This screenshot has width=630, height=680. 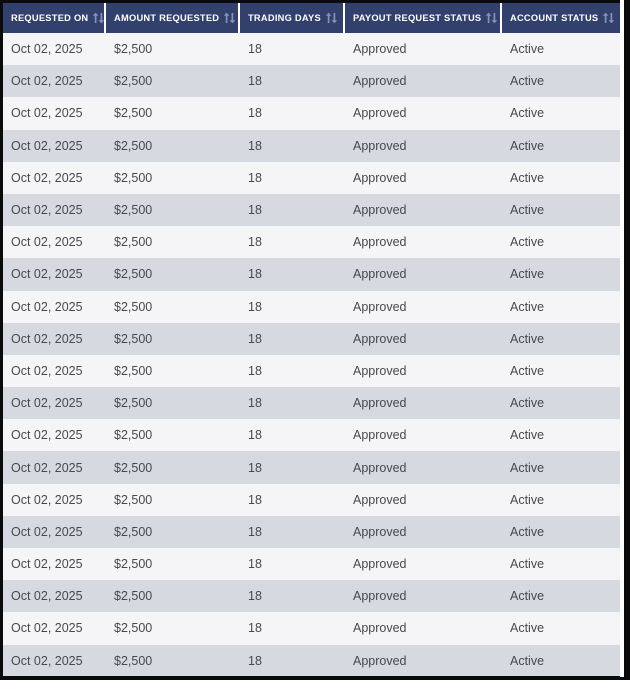 What do you see at coordinates (423, 18) in the screenshot?
I see `column-header: PAYOUT REQUEST STATUS` at bounding box center [423, 18].